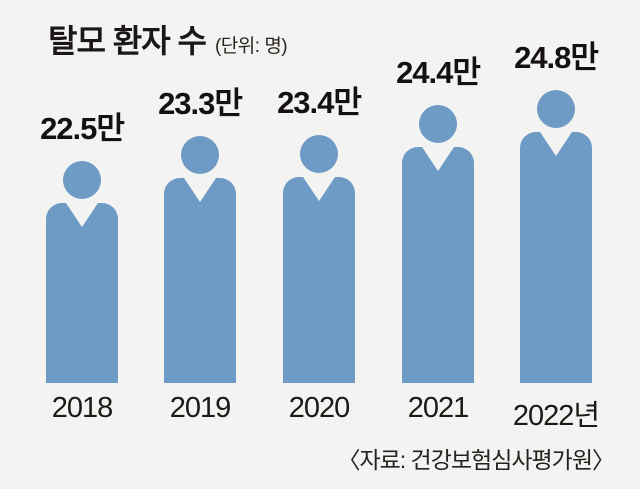  I want to click on chart-unit-label: (단위: 명), so click(251, 46).